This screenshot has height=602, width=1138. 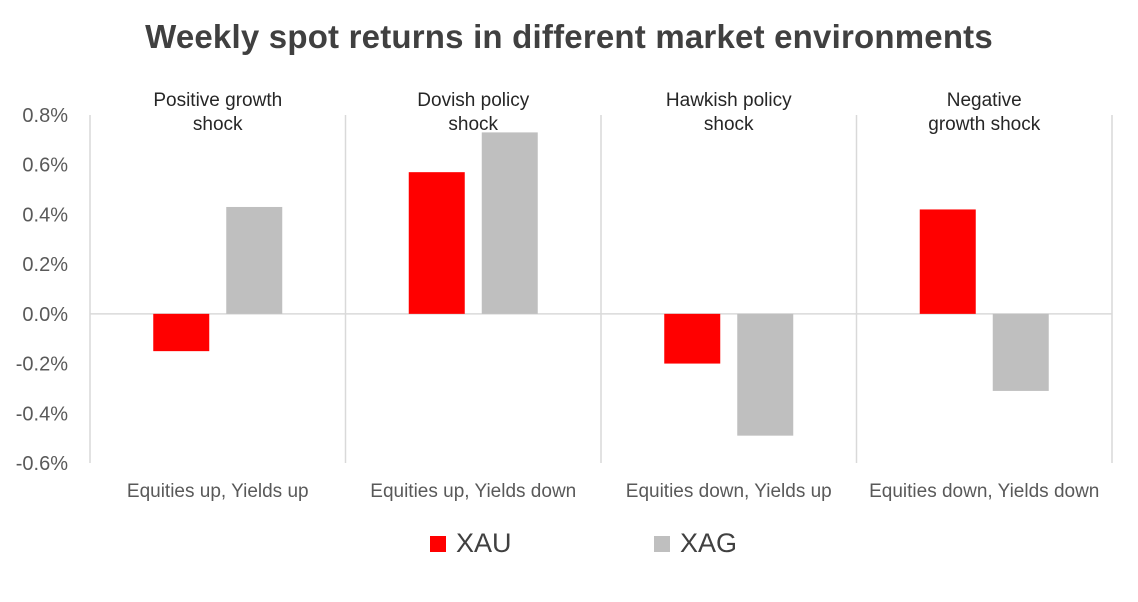 I want to click on legend-item-xag: XAG, so click(x=695, y=543).